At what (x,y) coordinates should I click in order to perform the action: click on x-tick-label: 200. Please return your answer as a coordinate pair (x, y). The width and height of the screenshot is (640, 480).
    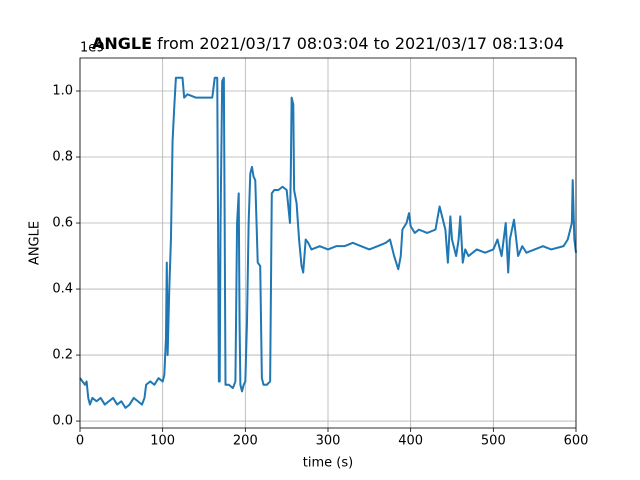
    Looking at the image, I should click on (245, 441).